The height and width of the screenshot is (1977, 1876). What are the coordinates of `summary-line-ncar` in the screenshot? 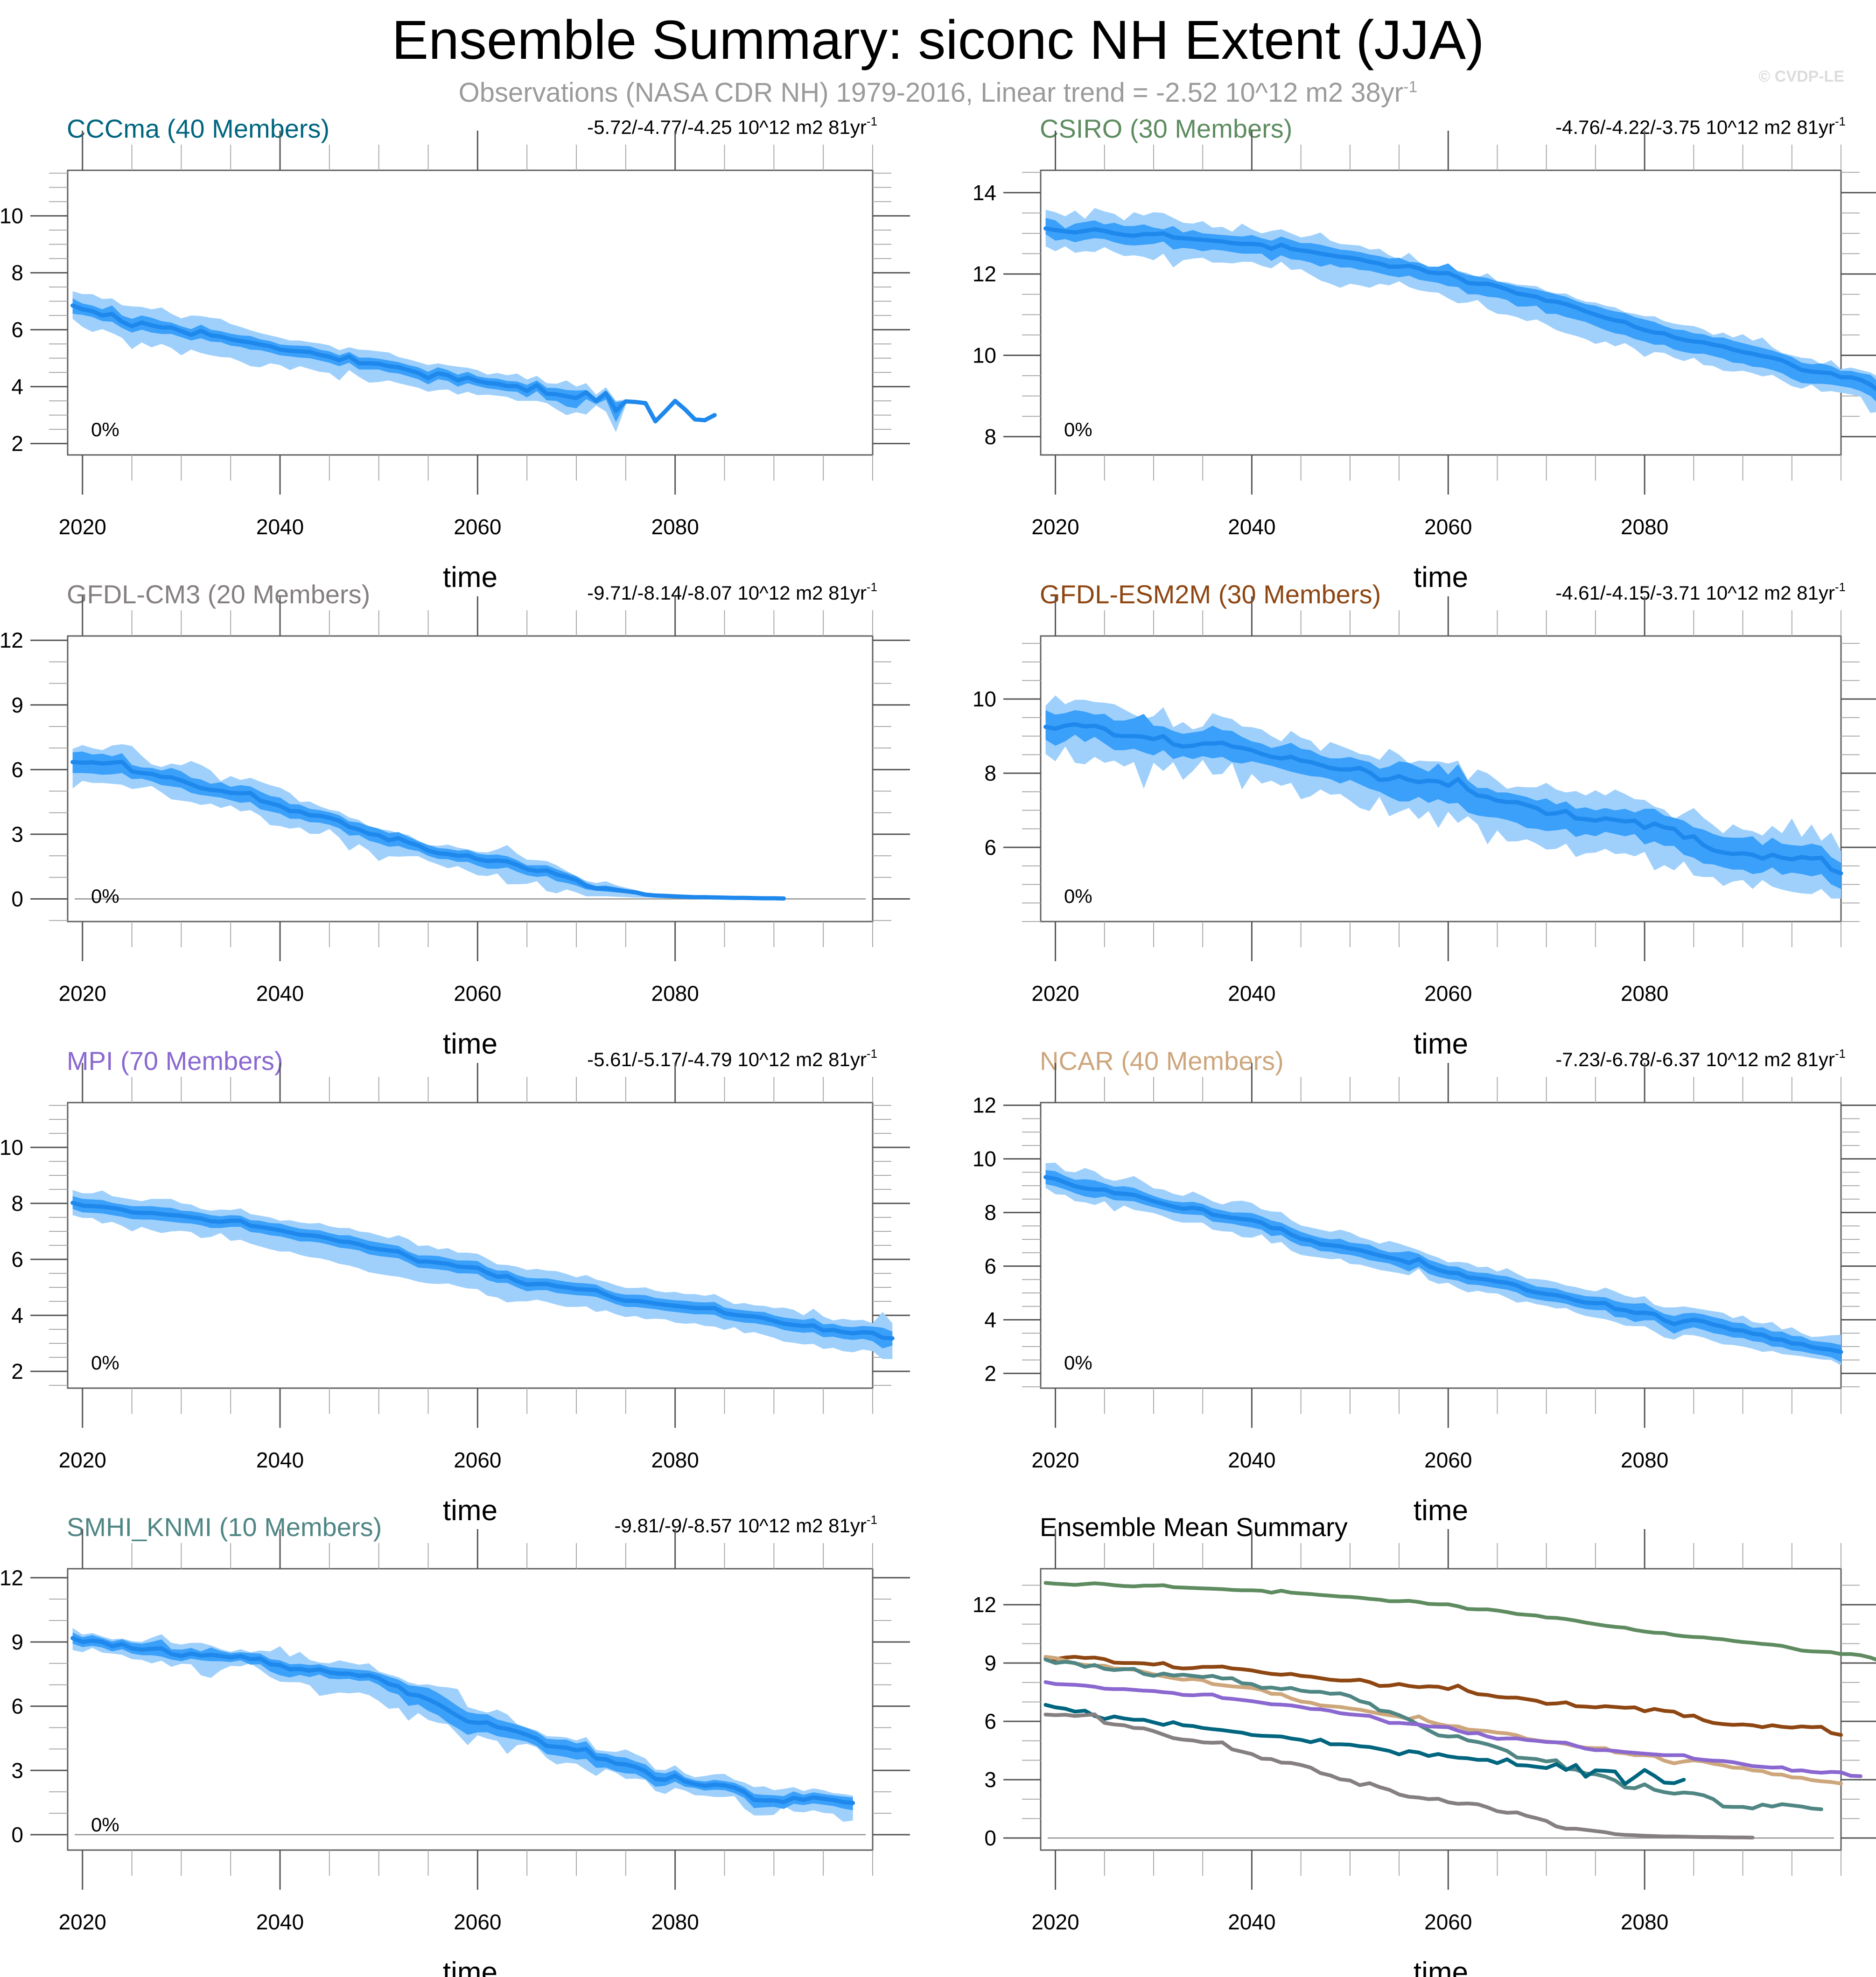 It's located at (1443, 1721).